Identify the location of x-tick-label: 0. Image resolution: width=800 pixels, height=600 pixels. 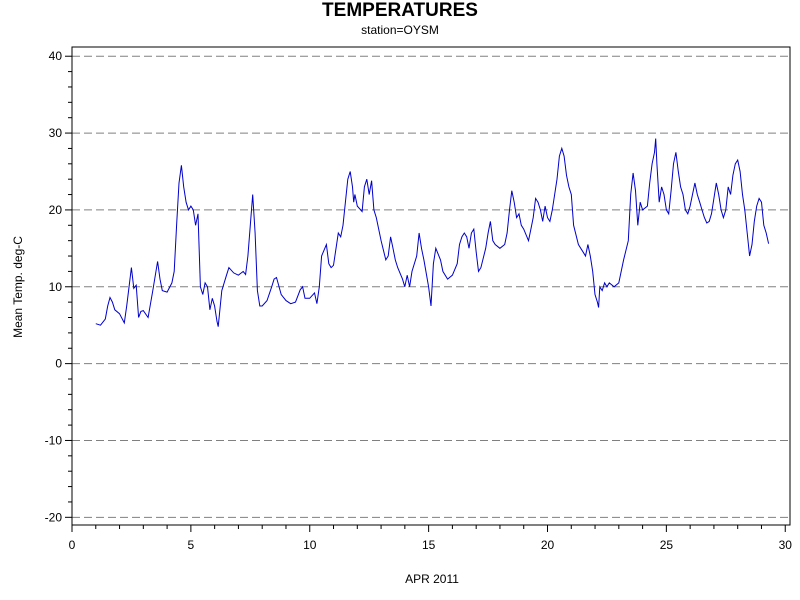
(72, 545).